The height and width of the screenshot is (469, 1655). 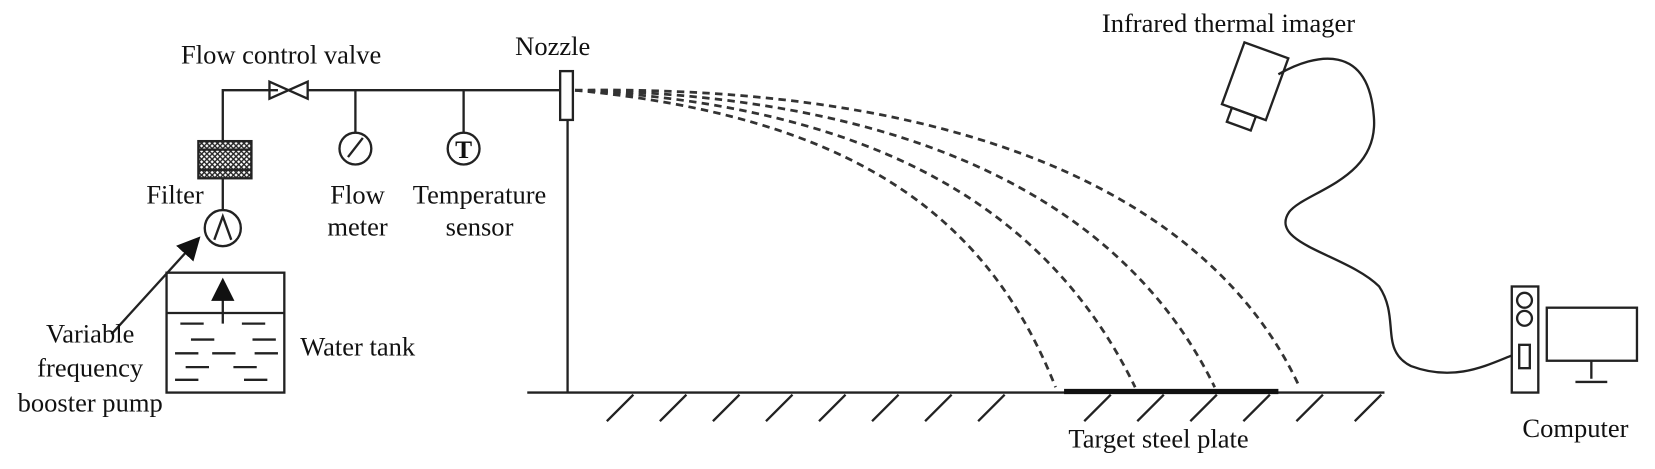 What do you see at coordinates (956, 405) in the screenshot?
I see `ground` at bounding box center [956, 405].